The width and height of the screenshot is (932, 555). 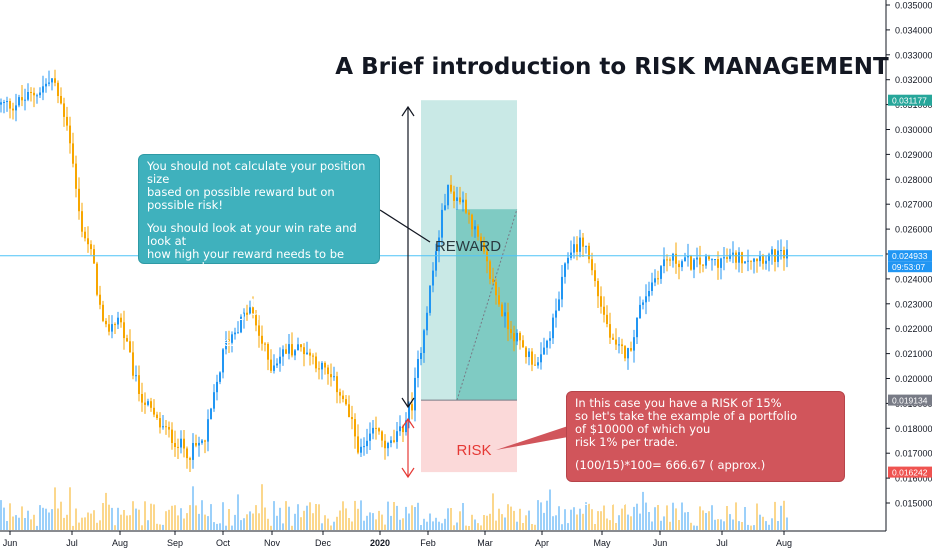 What do you see at coordinates (910, 401) in the screenshot?
I see `price-badge-label: 0.019134` at bounding box center [910, 401].